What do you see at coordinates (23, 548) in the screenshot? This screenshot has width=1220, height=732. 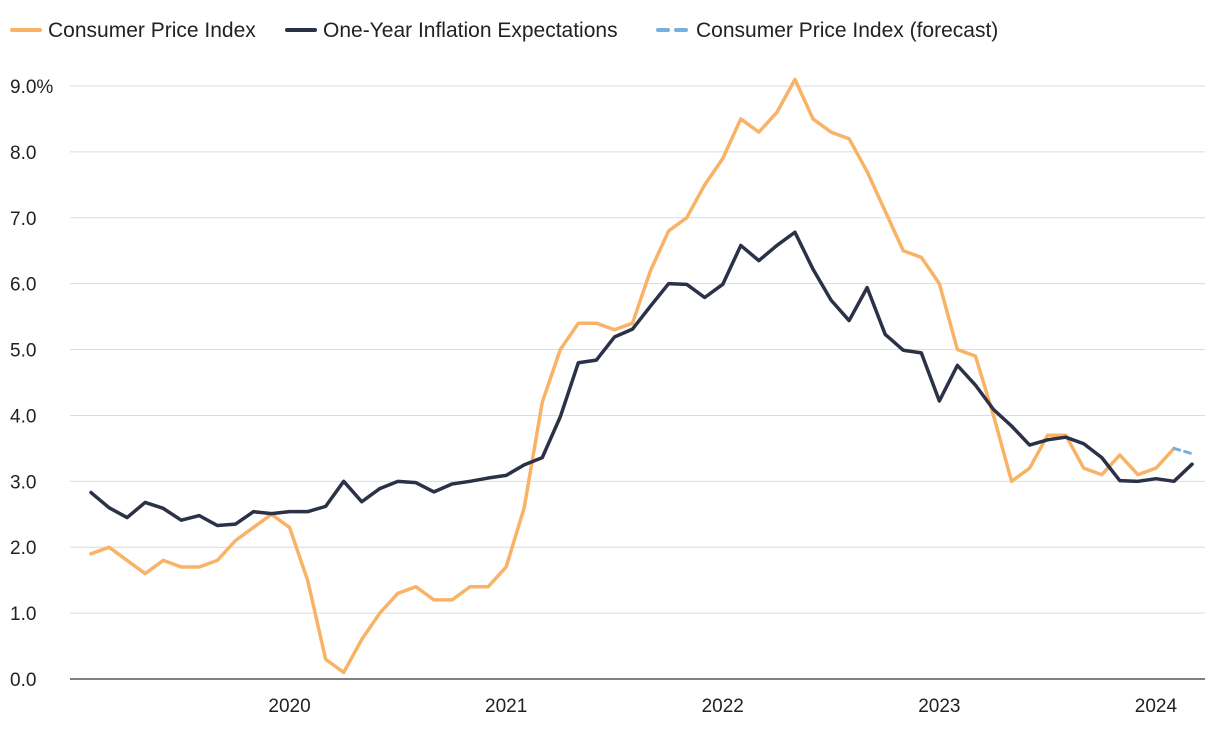 I see `y-tick-label: 2.0` at bounding box center [23, 548].